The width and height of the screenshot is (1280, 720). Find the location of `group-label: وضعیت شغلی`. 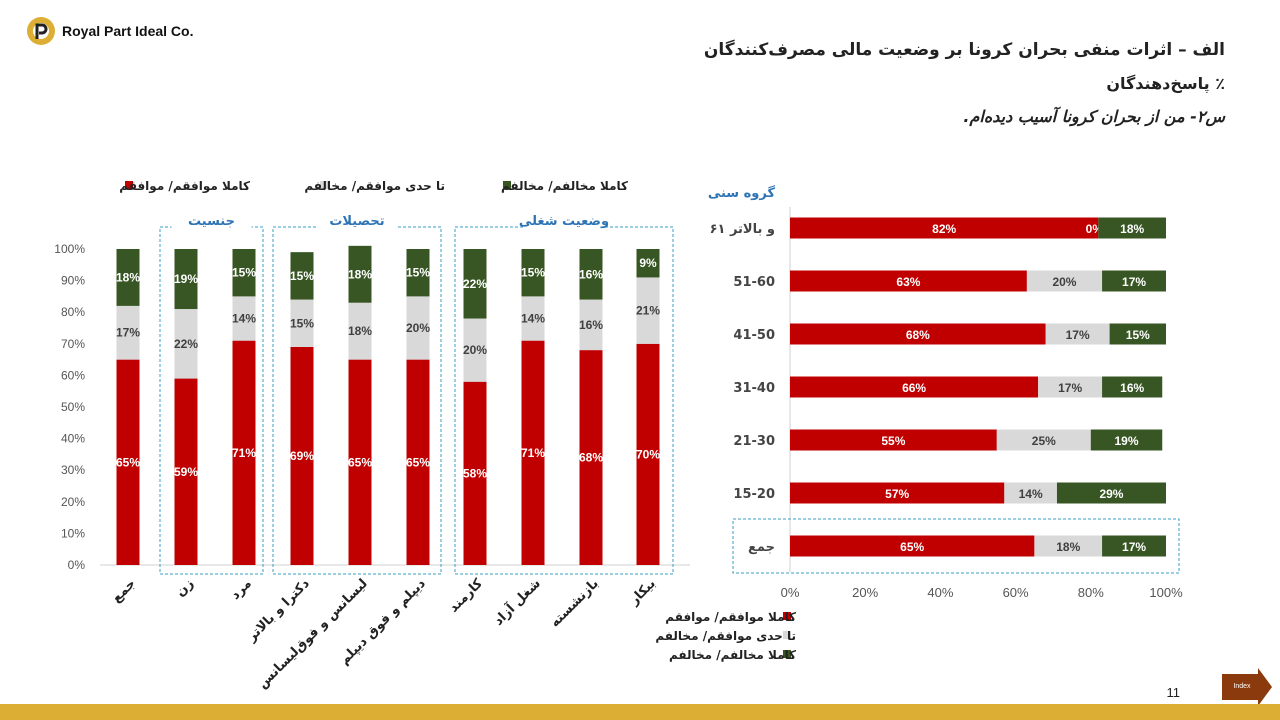

group-label: وضعیت شغلی is located at coordinates (564, 221).